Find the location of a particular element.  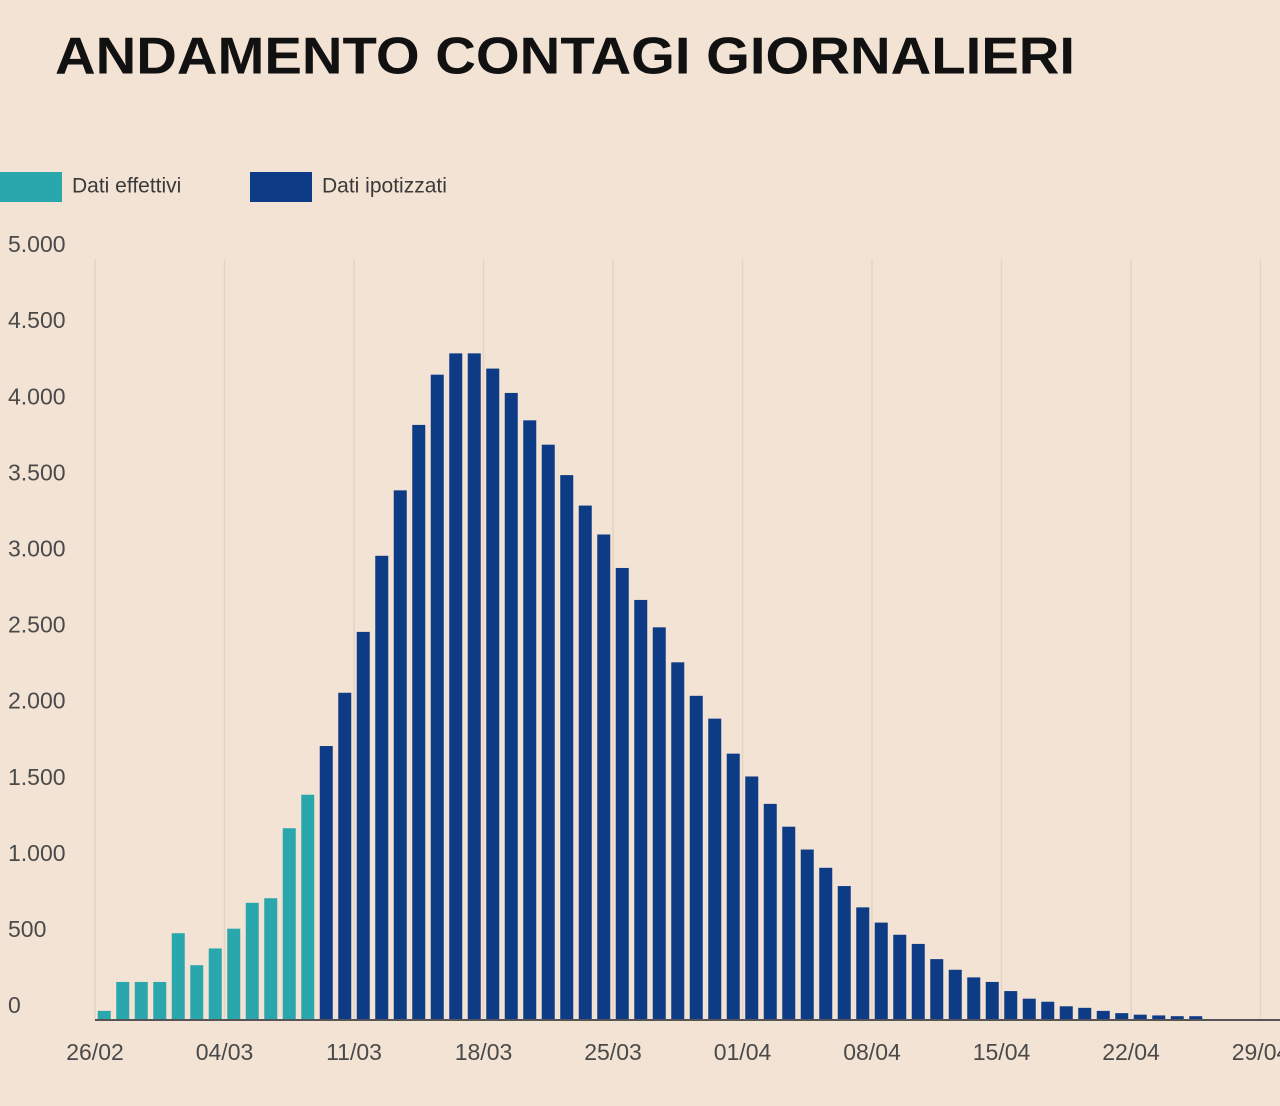

y-tick-label: 1.000 is located at coordinates (37, 853).